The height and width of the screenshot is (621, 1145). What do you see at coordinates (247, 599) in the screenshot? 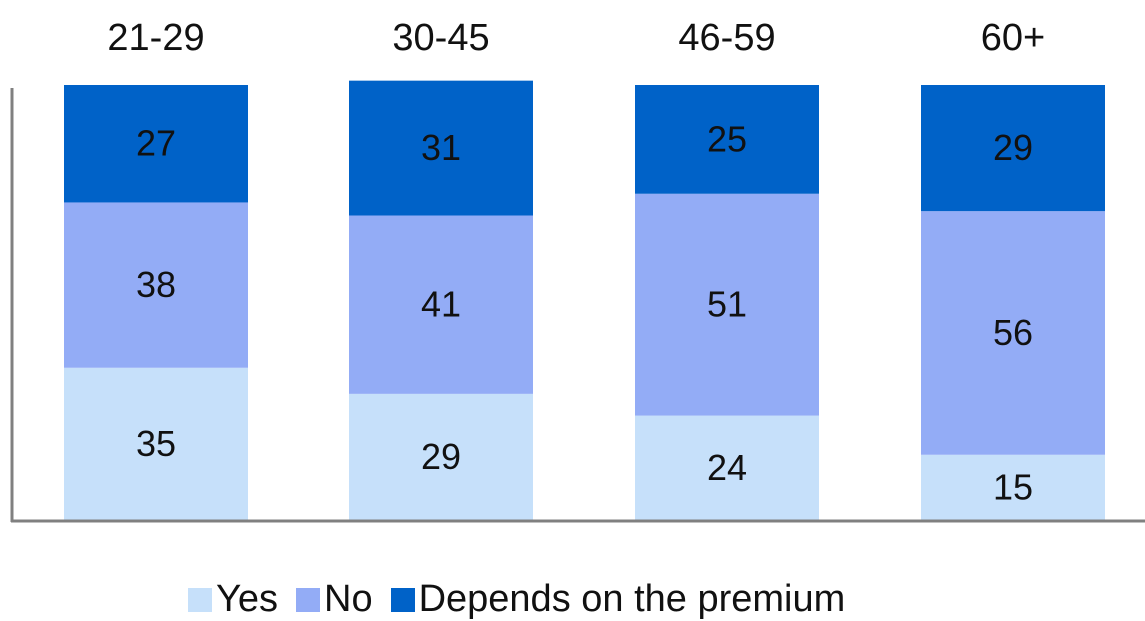
I see `legend-label-yes: Yes` at bounding box center [247, 599].